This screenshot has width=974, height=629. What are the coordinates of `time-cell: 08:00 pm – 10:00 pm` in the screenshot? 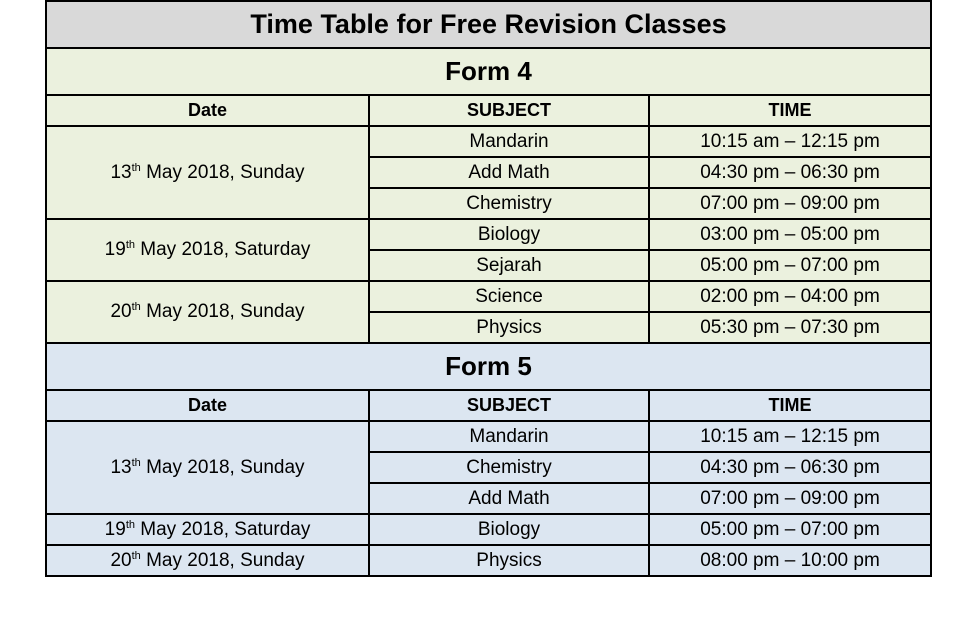 It's located at (790, 560).